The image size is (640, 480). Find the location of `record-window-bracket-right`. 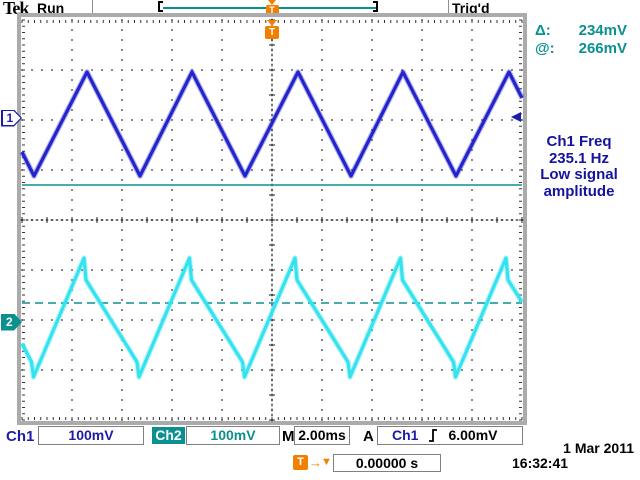

record-window-bracket-right is located at coordinates (375, 6).